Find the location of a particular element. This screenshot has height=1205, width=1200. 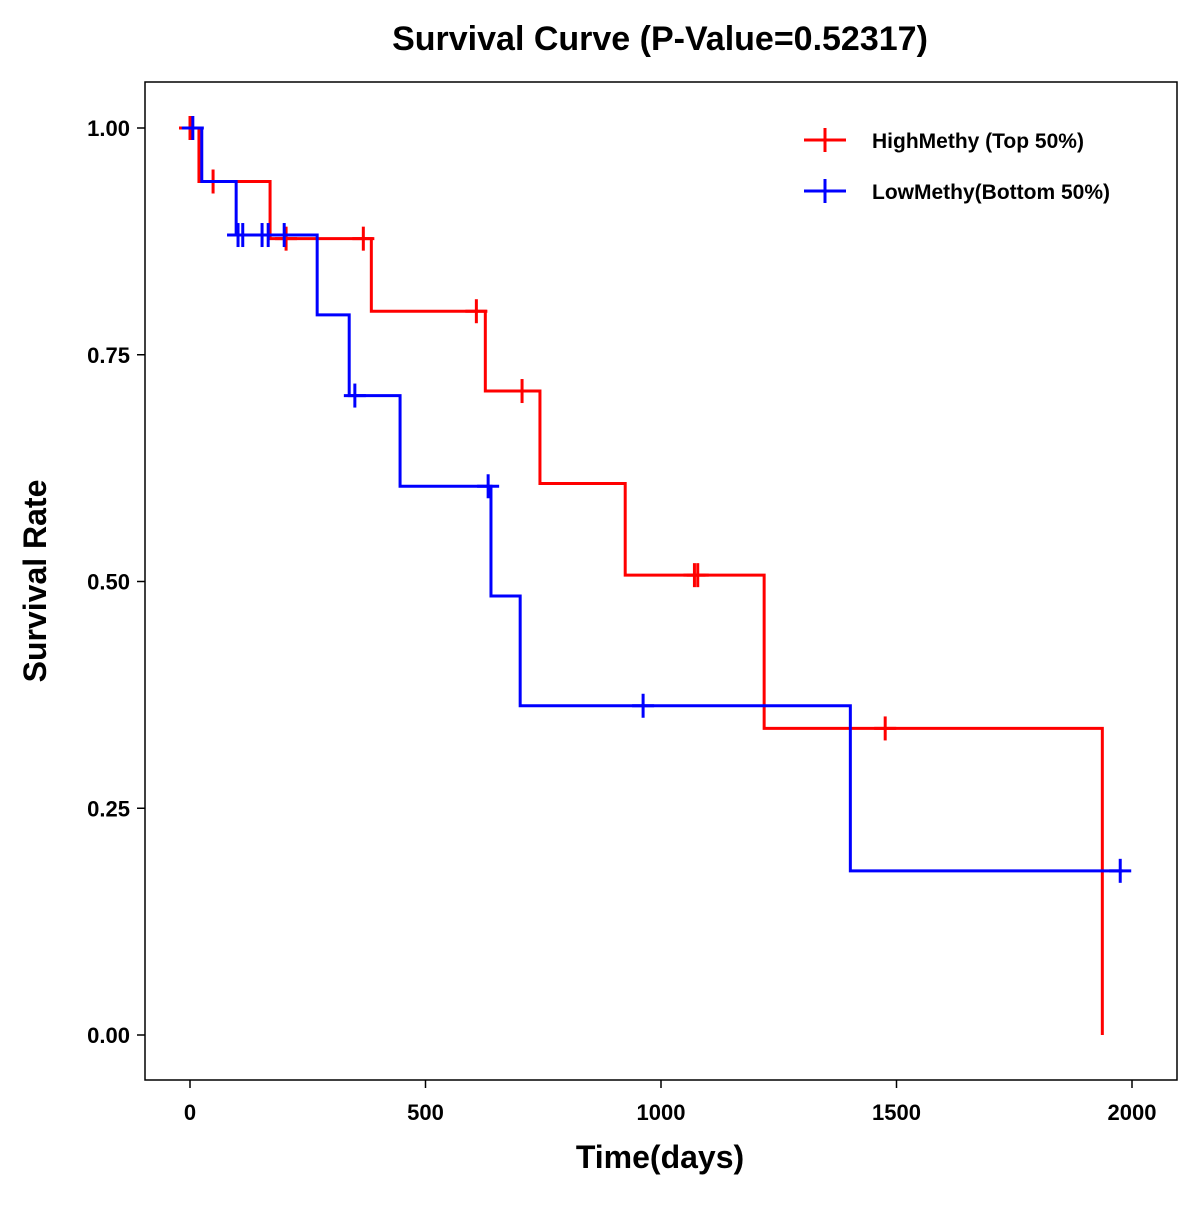

x-tick-label: 2000 is located at coordinates (1132, 1112).